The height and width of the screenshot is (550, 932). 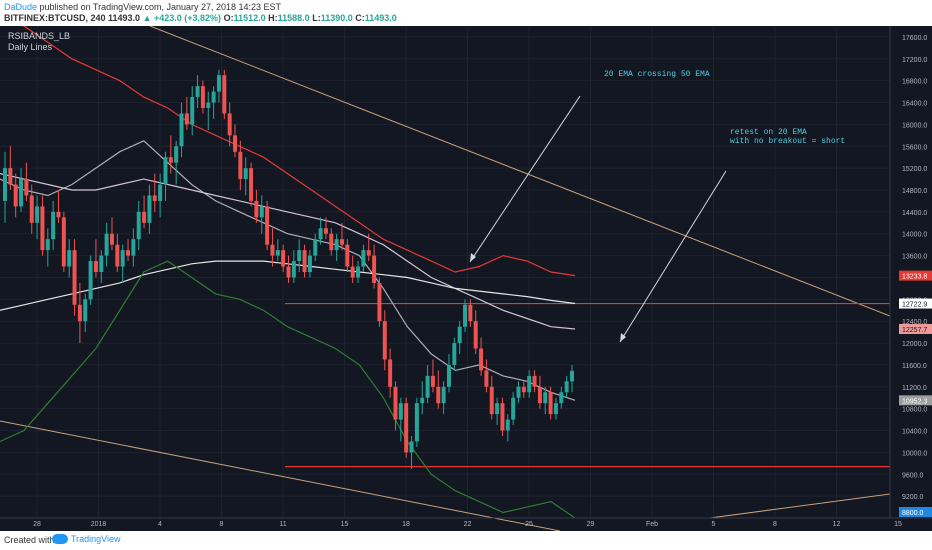 What do you see at coordinates (598, 219) in the screenshot?
I see `annotation-arrows` at bounding box center [598, 219].